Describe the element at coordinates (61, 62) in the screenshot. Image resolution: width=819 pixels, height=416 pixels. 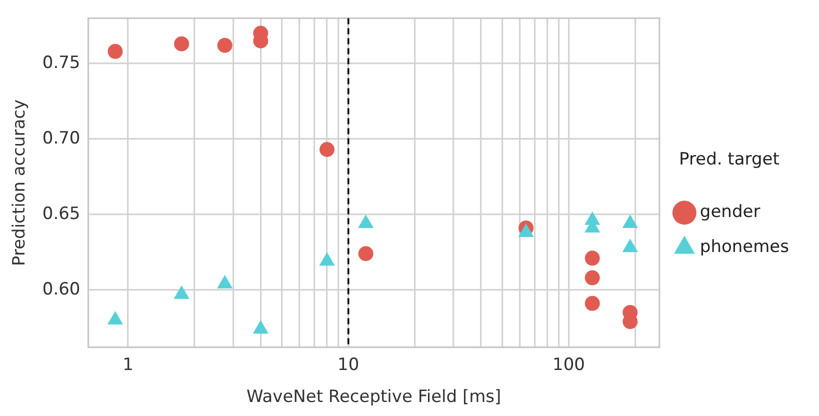
I see `y-tick-label: 0.75` at that location.